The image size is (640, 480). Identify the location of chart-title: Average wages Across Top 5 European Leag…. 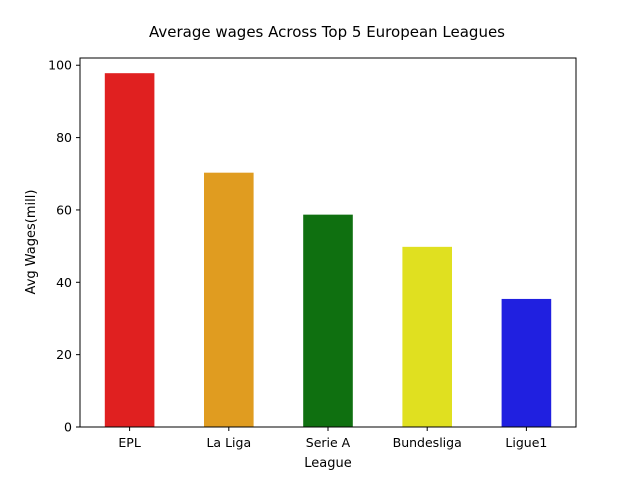
(327, 32).